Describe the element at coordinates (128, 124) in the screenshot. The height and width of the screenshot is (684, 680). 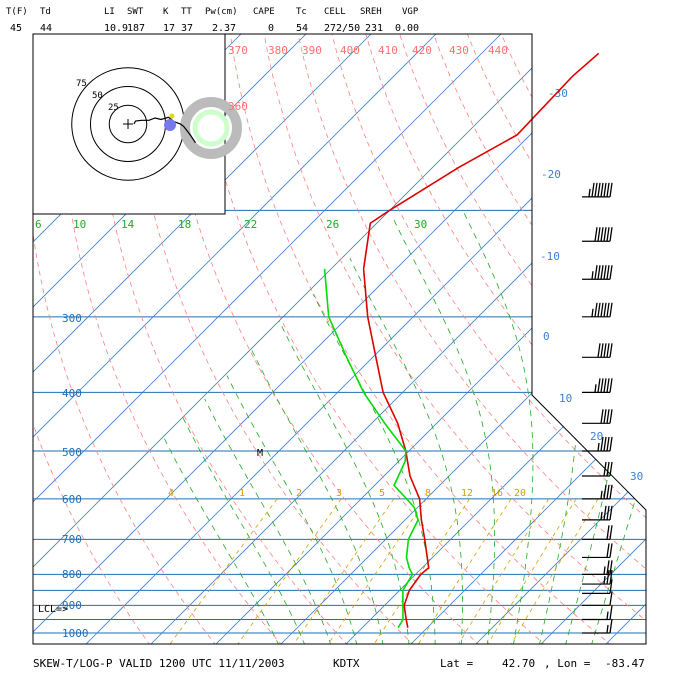
I see `hodograph-ring` at that location.